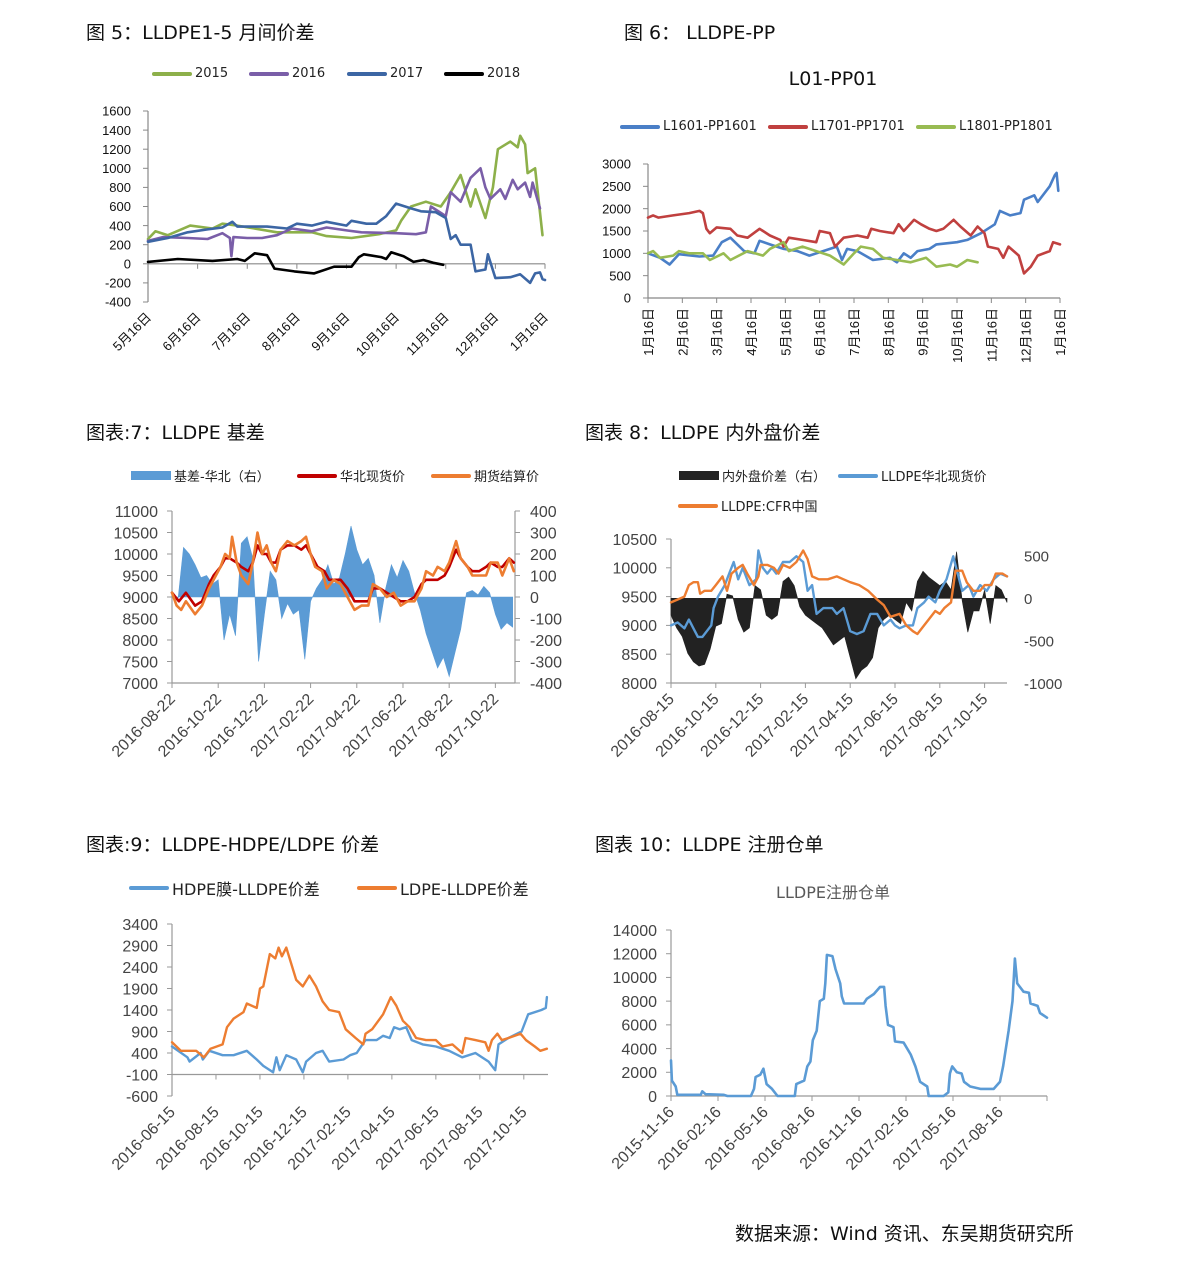 The image size is (1191, 1264). I want to click on legend-label: L1801-PP1801, so click(1006, 126).